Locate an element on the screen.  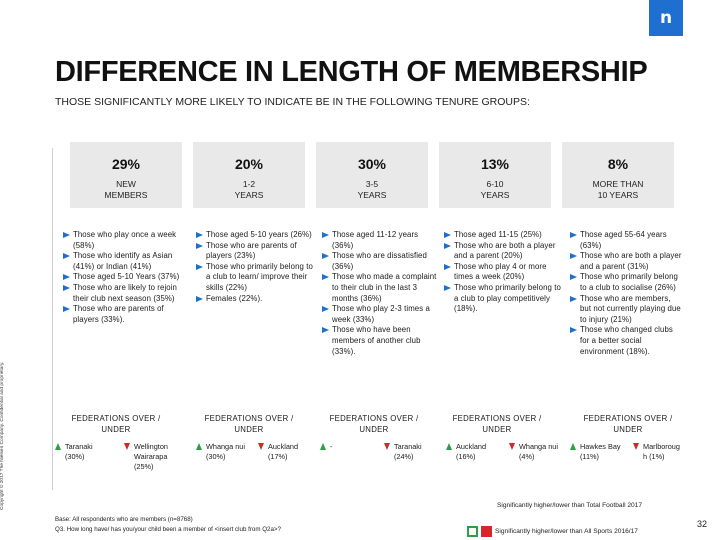
federation-under: Auckland (17%) is located at coordinates (286, 452).